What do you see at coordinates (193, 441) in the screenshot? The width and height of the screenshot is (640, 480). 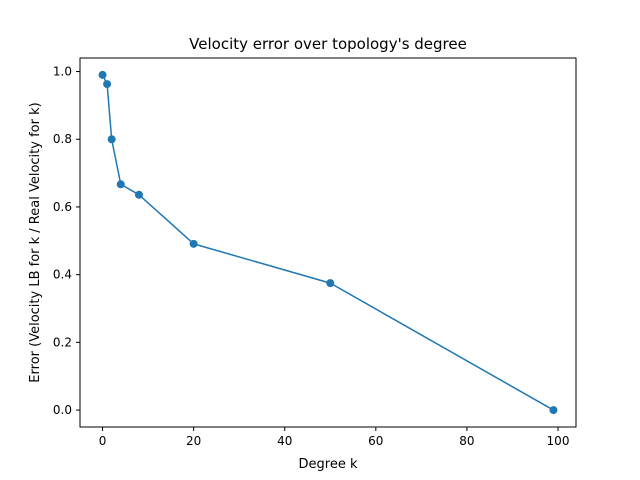 I see `x-tick-label: 20` at bounding box center [193, 441].